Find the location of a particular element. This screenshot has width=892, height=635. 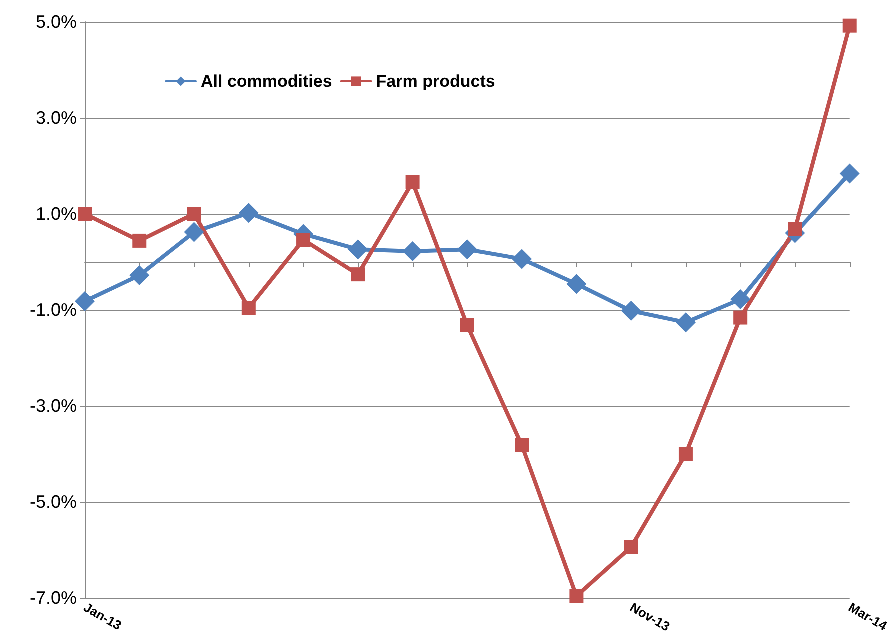

legend-label: All commodities is located at coordinates (266, 81).